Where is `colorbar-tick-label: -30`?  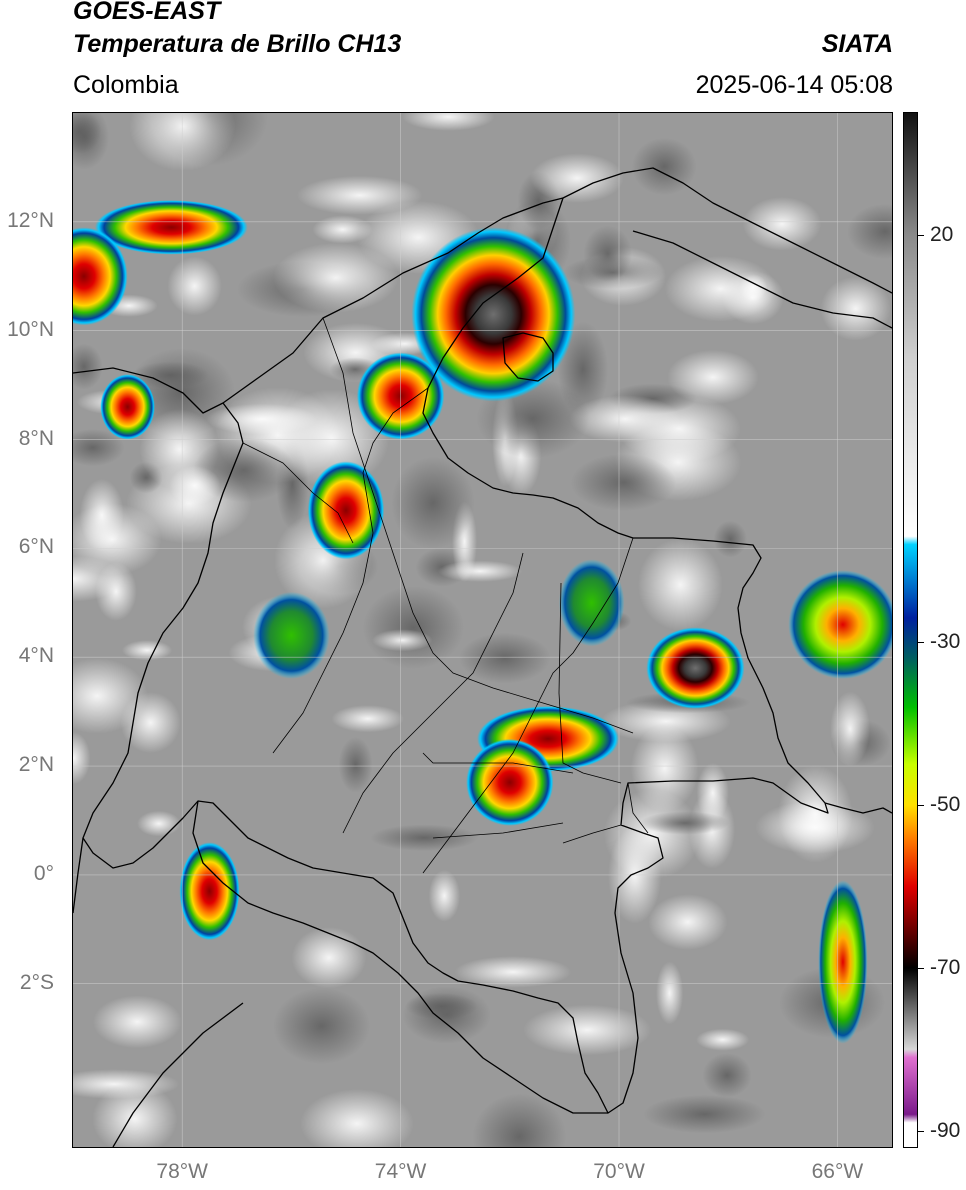
colorbar-tick-label: -30 is located at coordinates (945, 642).